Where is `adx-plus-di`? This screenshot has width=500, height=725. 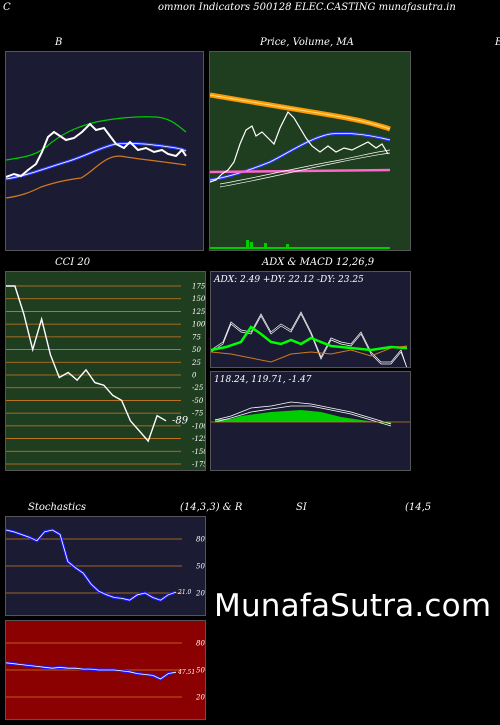
adx-plus-di is located at coordinates (309, 340).